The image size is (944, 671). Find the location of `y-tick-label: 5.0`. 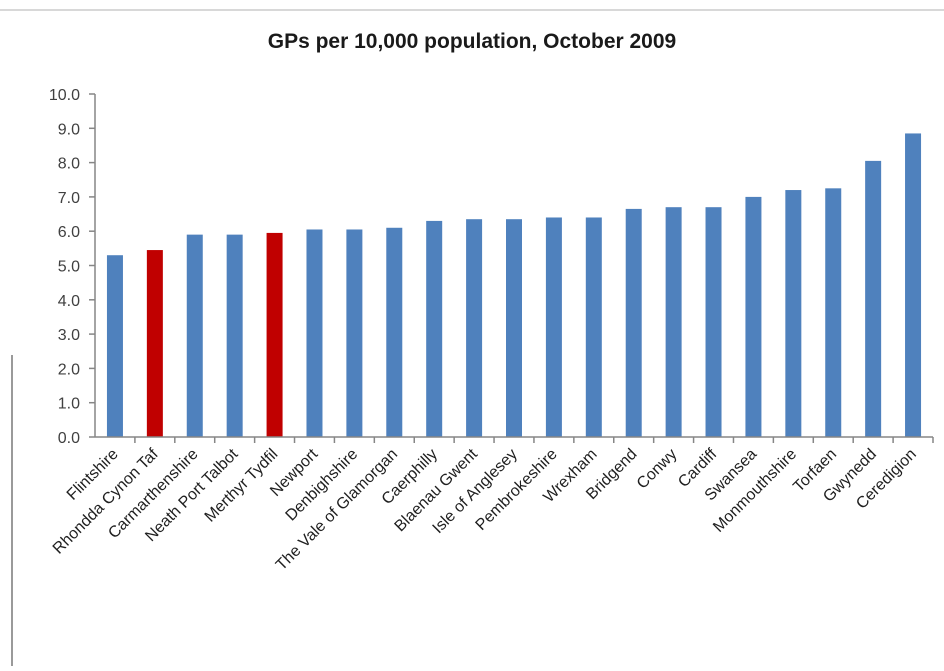

y-tick-label: 5.0 is located at coordinates (69, 267).